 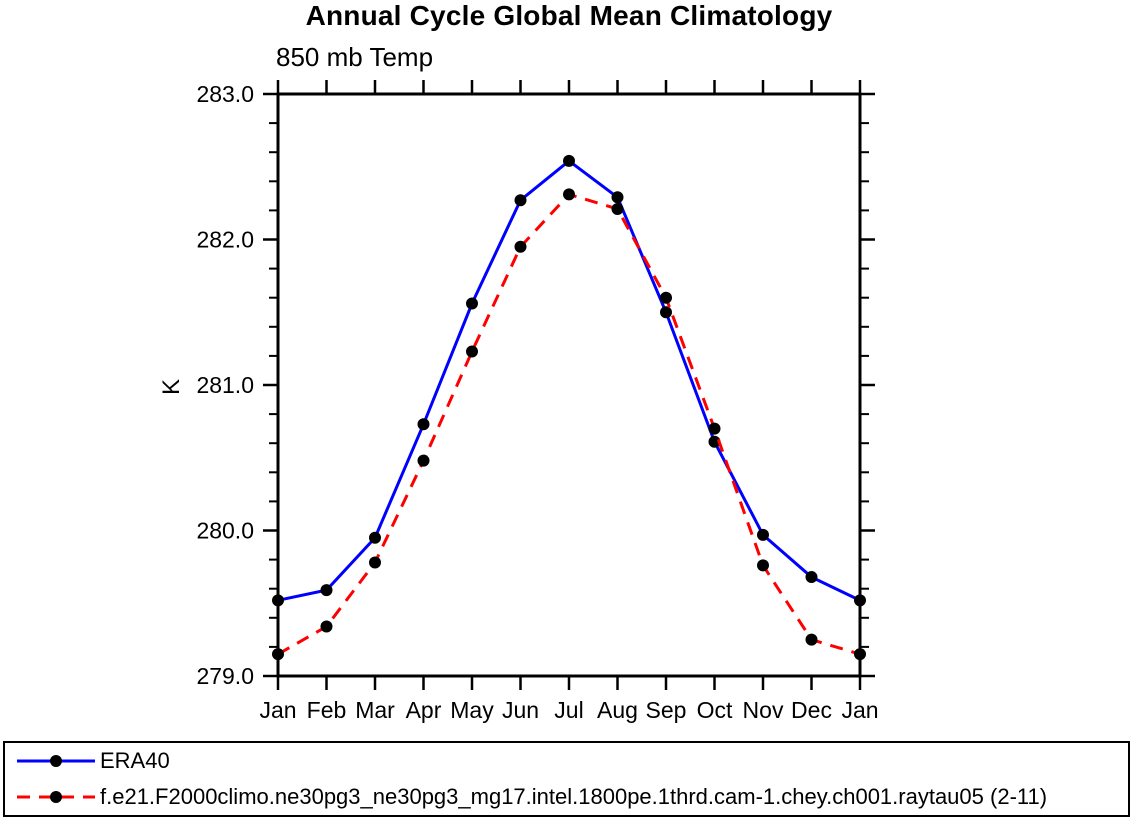 I want to click on y-tick-label: 280.0, so click(x=225, y=531).